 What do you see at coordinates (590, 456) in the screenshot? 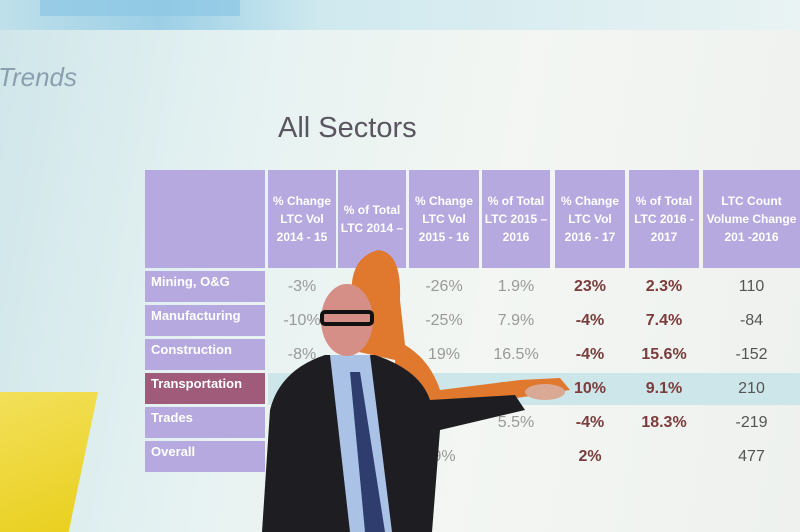
I see `table-cell: 2%` at bounding box center [590, 456].